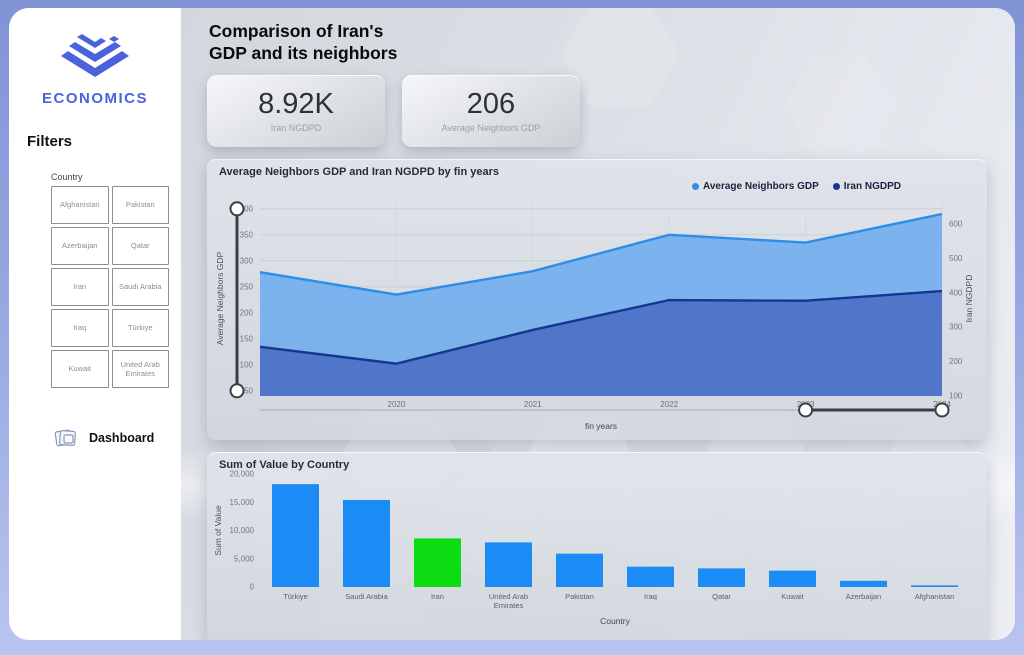 Image resolution: width=1024 pixels, height=655 pixels. Describe the element at coordinates (247, 338) in the screenshot. I see `left-axis-tick: 150` at that location.